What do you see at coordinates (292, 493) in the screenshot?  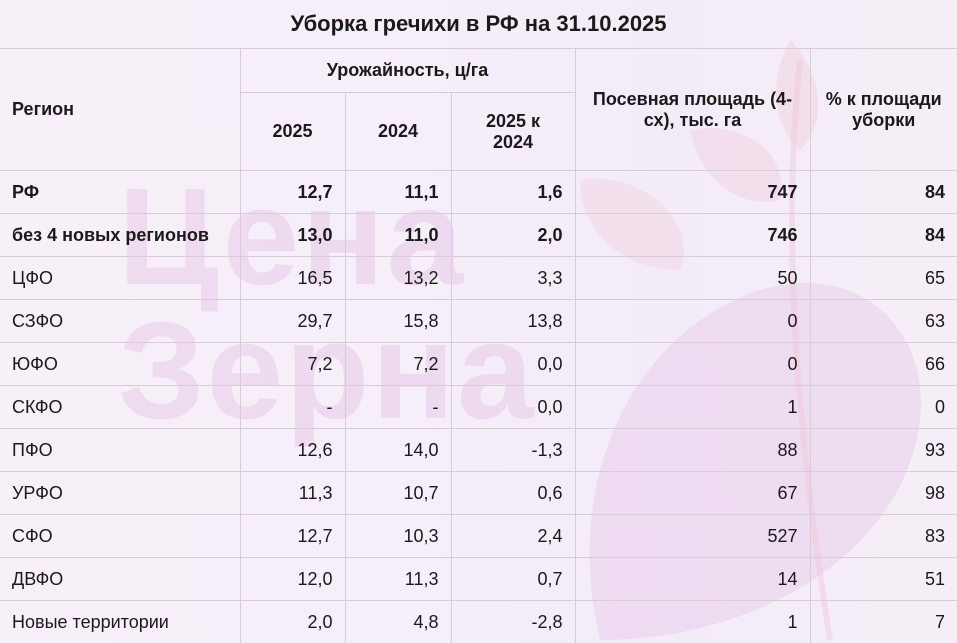 I see `cell-yield-2025: 11,3` at bounding box center [292, 493].